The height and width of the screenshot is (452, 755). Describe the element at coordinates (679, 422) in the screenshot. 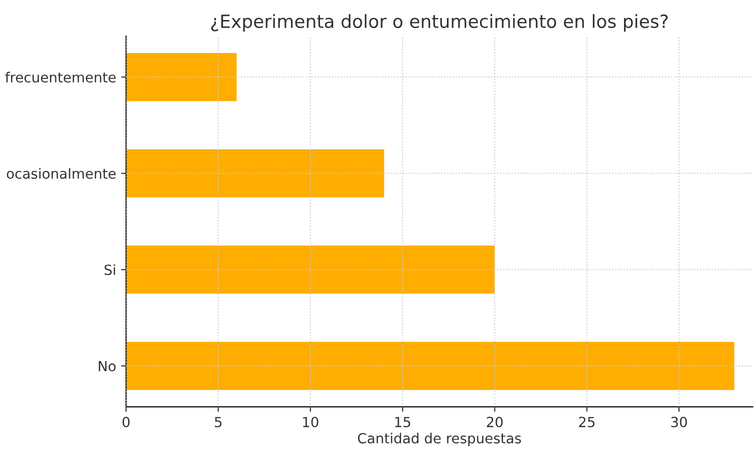

I see `x-tick-label: 30` at that location.